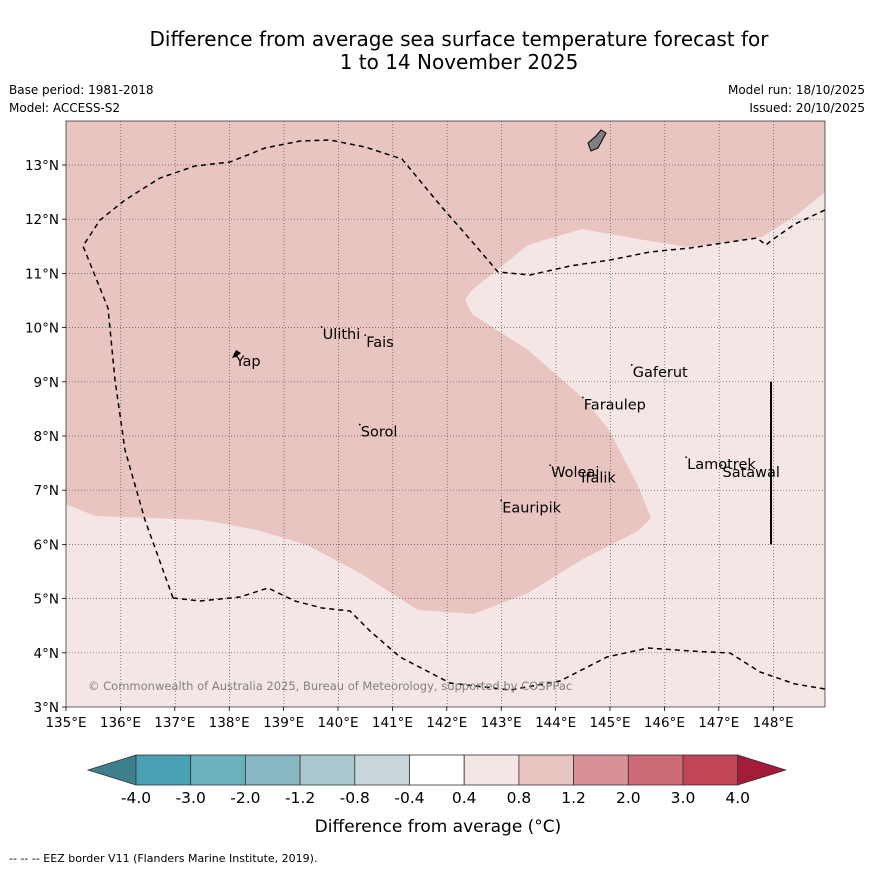 The height and width of the screenshot is (873, 873). I want to click on lat-tick-label: 4°N, so click(46, 654).